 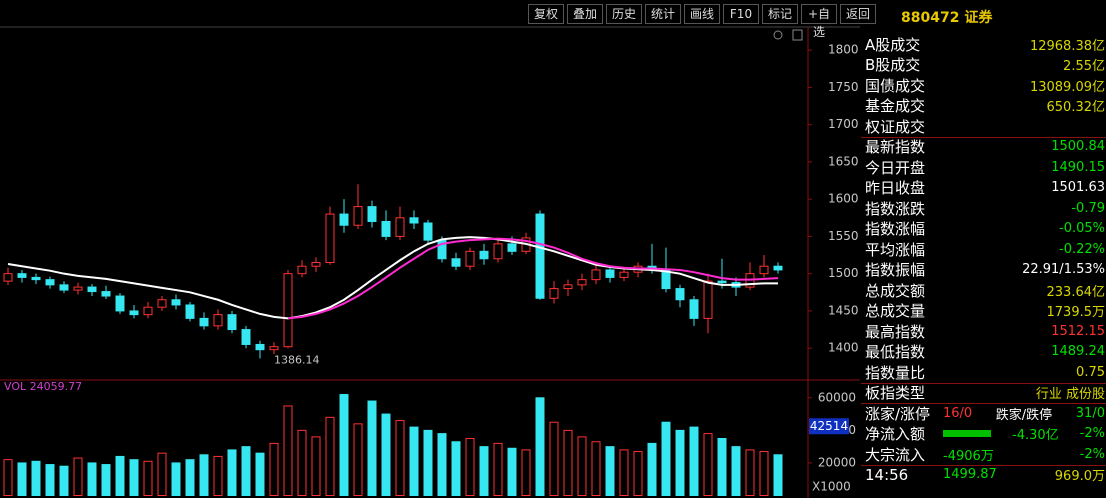 I want to click on row-value: 1500.84, so click(x=1078, y=146).